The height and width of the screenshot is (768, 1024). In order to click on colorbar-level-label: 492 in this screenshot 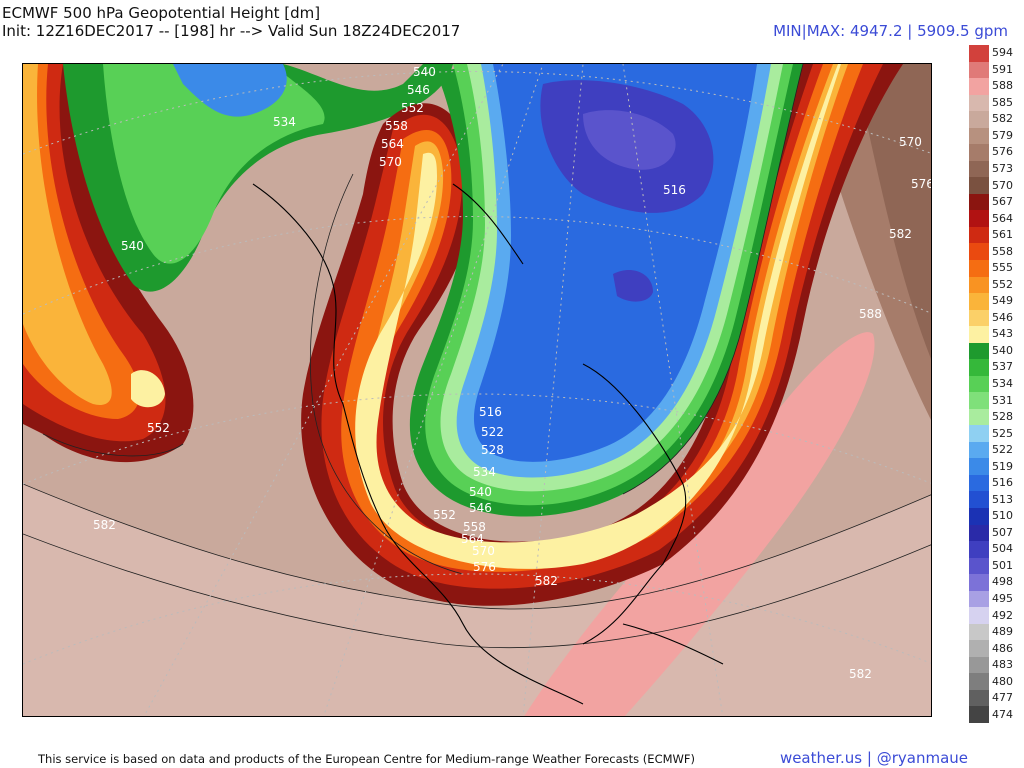, I will do `click(1002, 615)`.